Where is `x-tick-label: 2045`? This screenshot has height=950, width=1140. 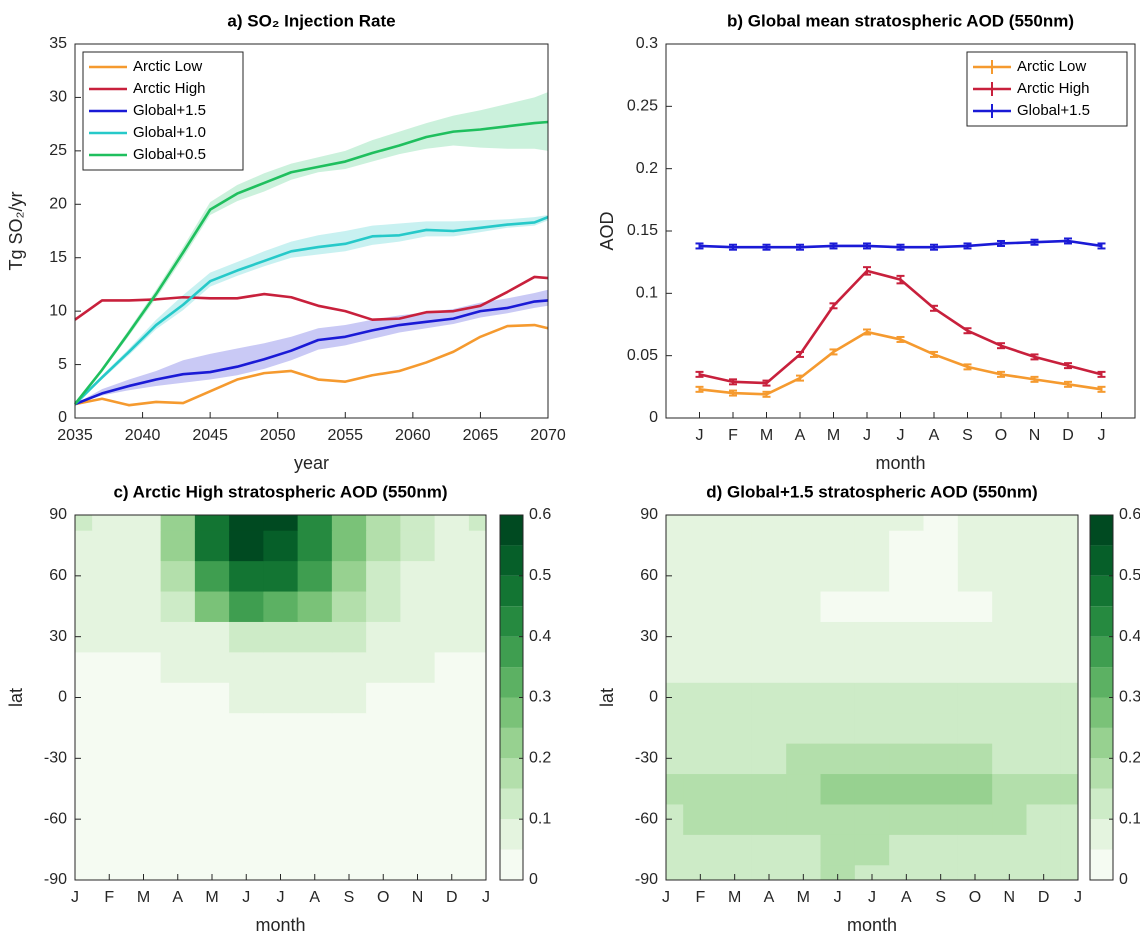
x-tick-label: 2045 is located at coordinates (210, 435).